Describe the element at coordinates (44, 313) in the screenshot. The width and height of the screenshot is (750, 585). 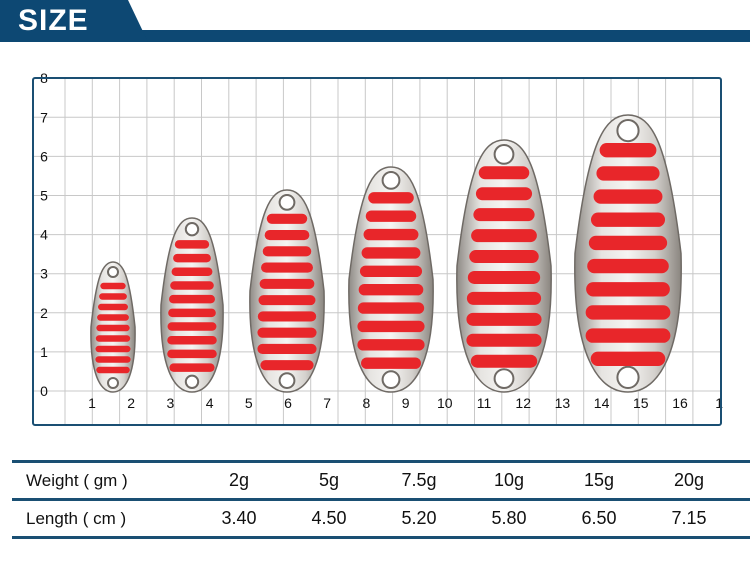
I see `y-tick-label: 2` at that location.